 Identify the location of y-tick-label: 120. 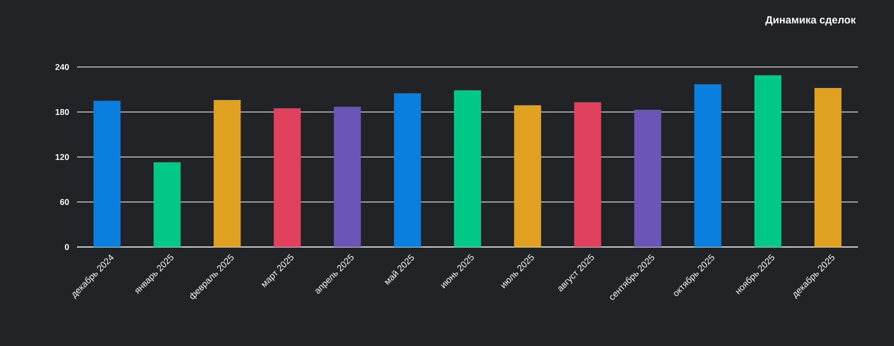
(62, 157).